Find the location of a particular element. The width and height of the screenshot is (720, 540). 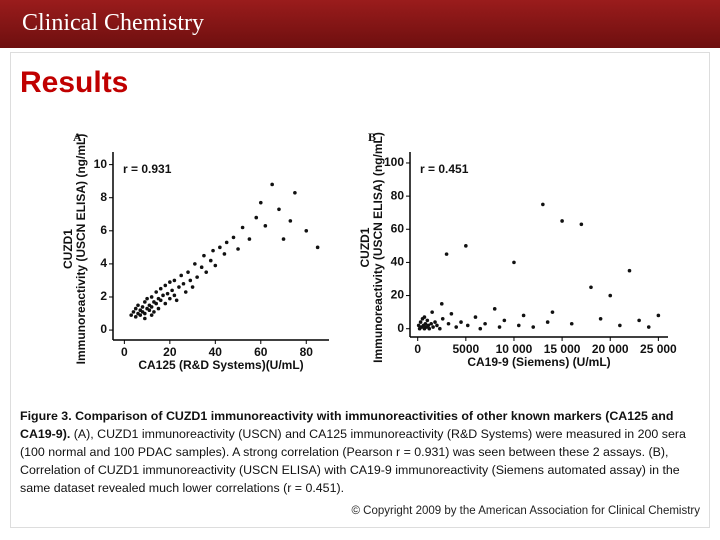

annotation: r = 0.451 is located at coordinates (444, 169).